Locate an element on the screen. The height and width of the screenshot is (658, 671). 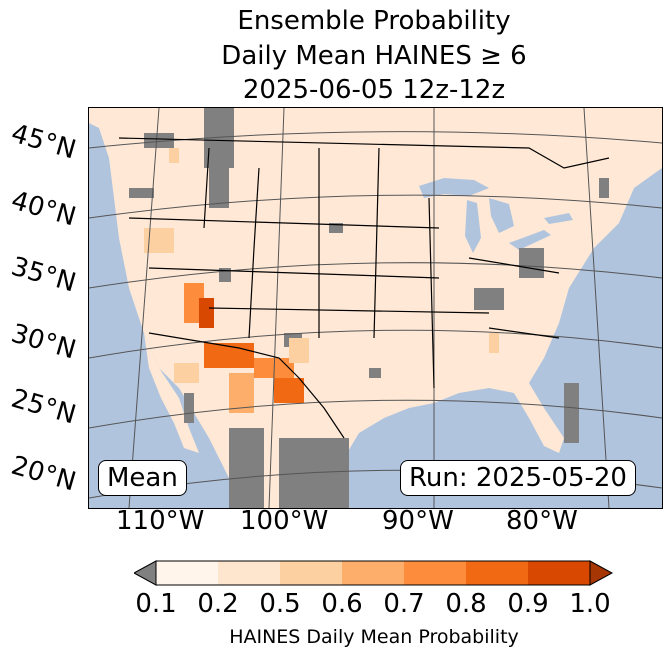
colorbar-under-triangle is located at coordinates (145, 573).